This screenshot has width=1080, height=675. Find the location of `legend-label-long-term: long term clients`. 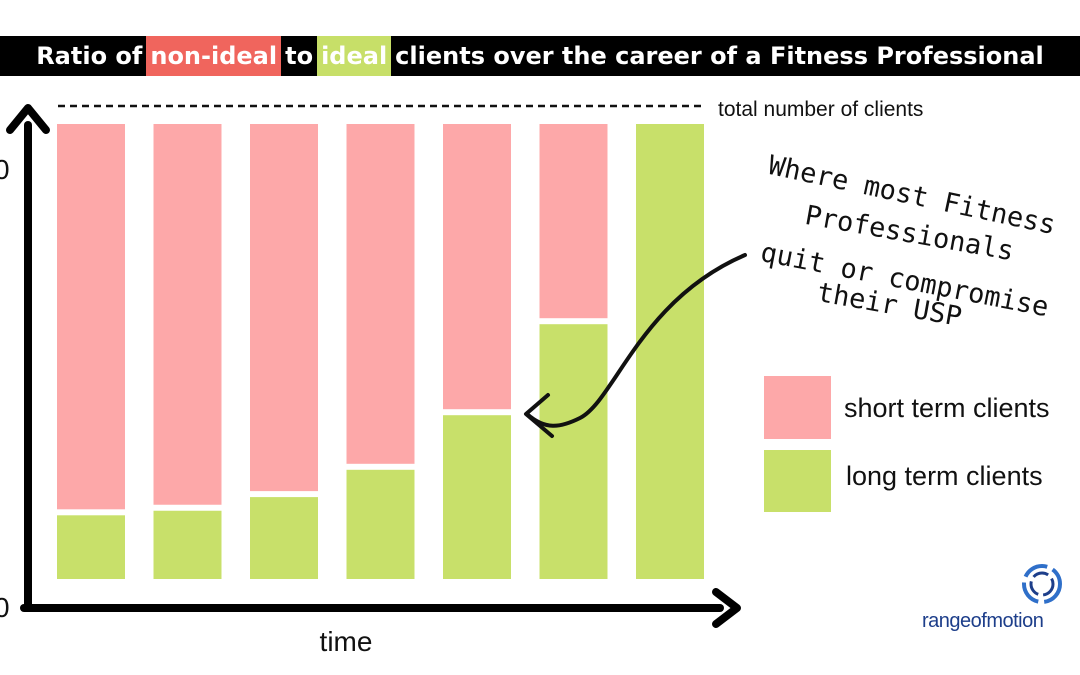

legend-label-long-term: long term clients is located at coordinates (944, 476).